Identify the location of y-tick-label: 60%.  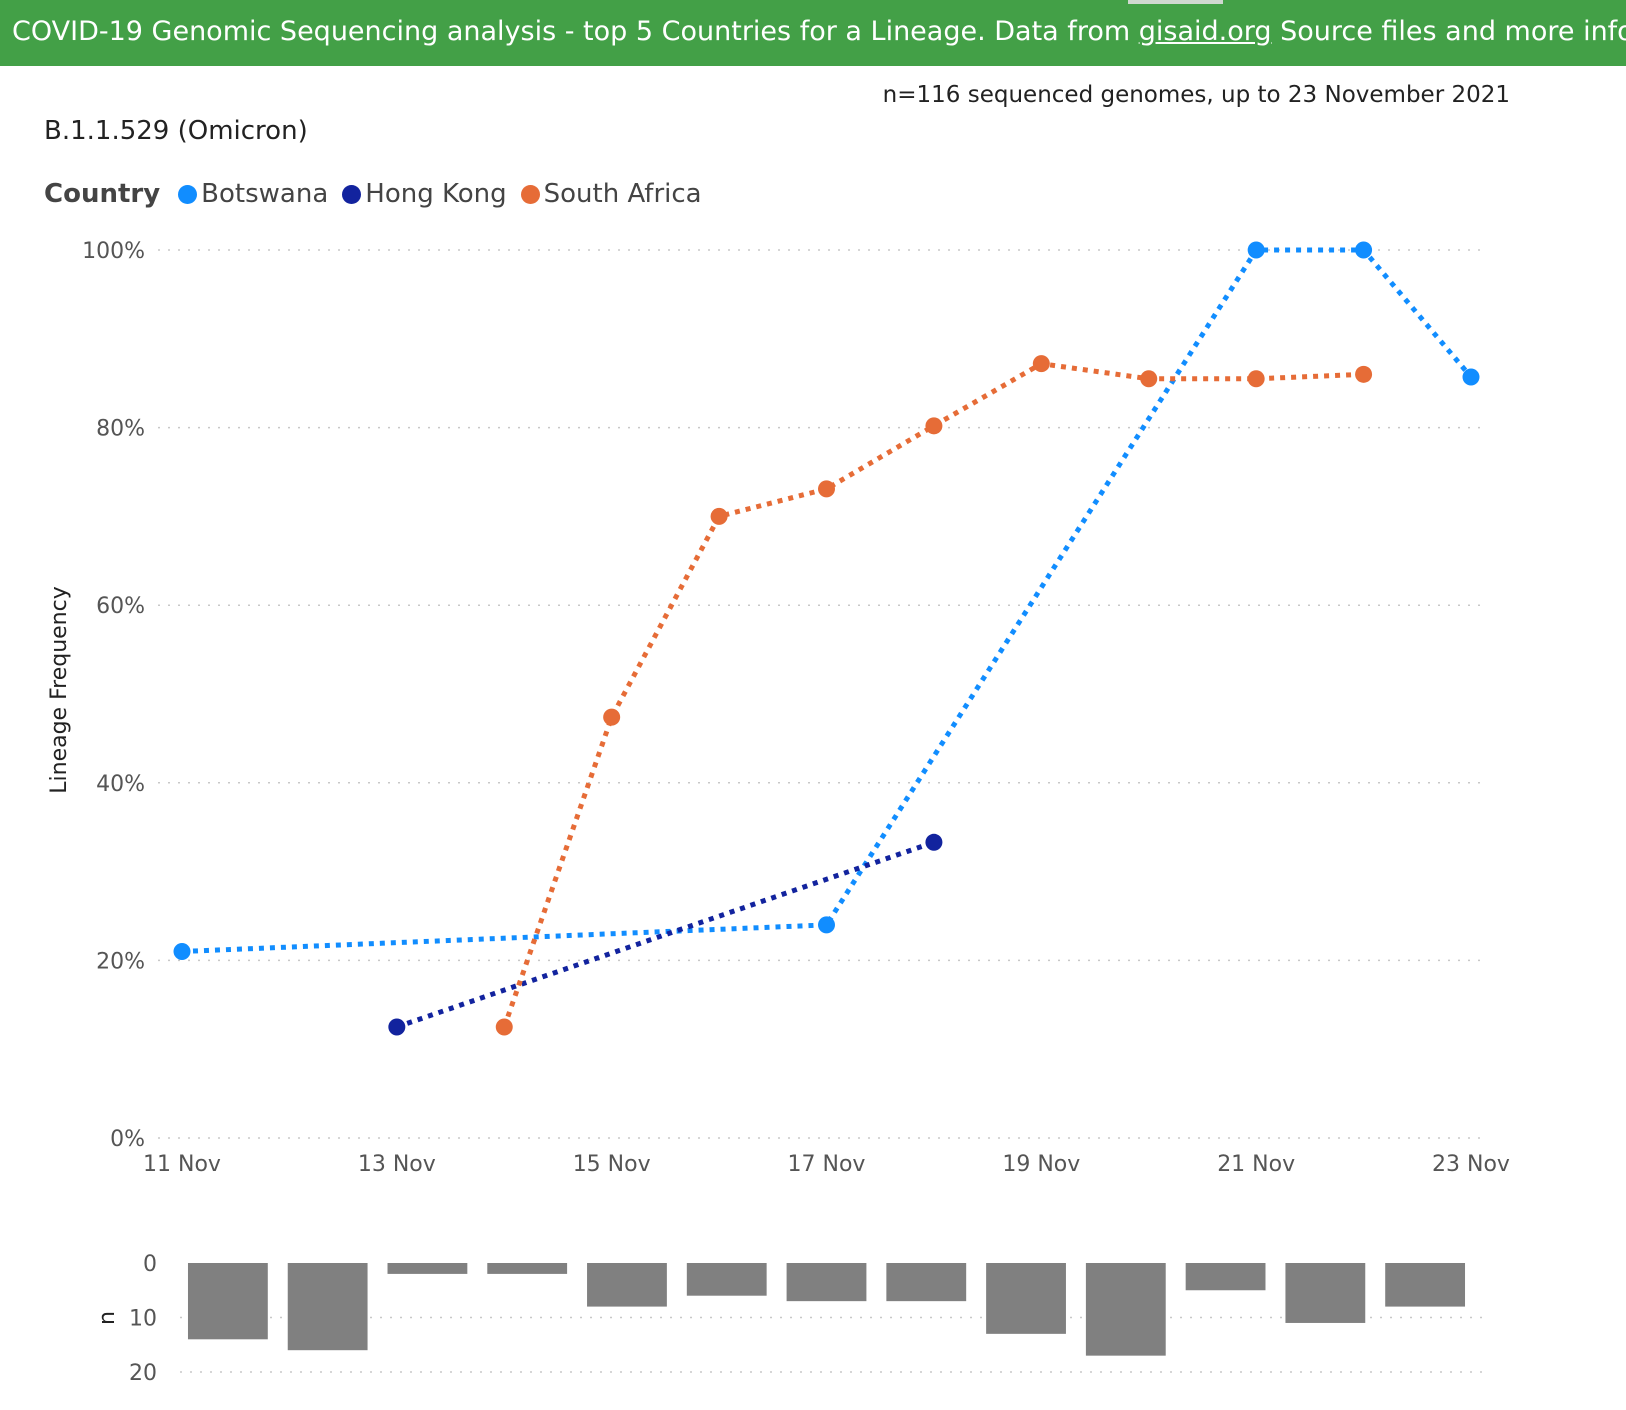
(120, 606).